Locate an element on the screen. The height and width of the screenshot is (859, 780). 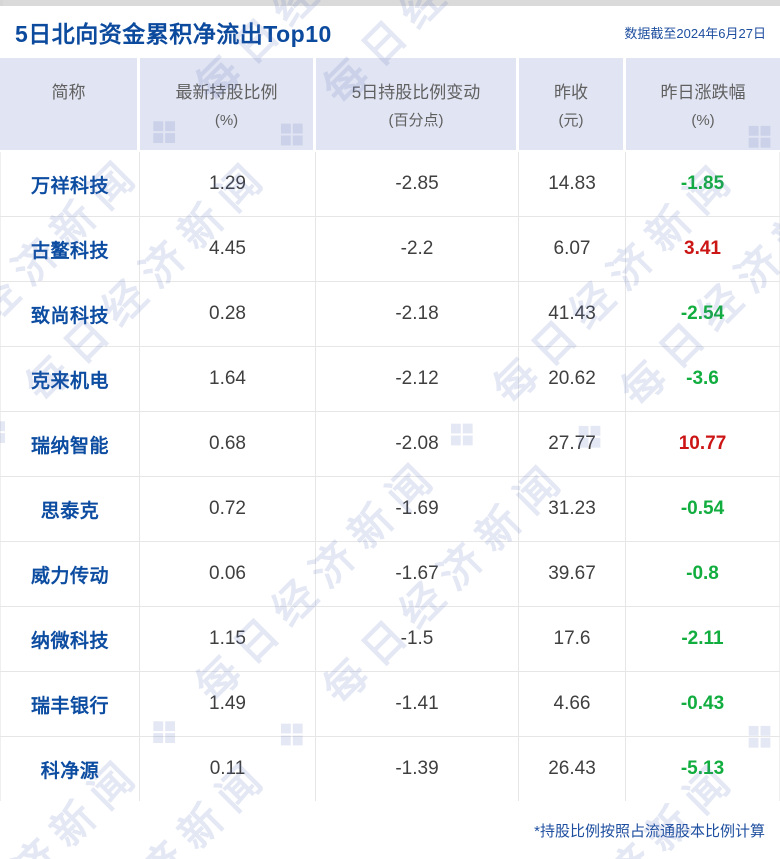
change-5d-cell: -2.2 is located at coordinates (417, 249).